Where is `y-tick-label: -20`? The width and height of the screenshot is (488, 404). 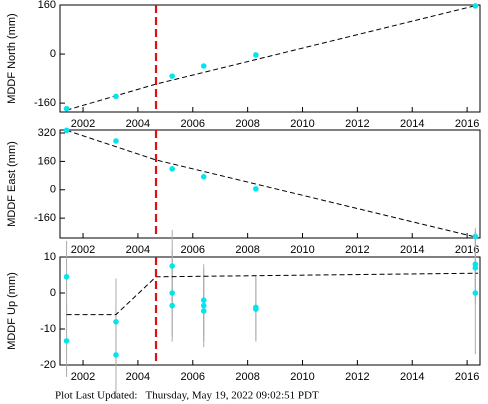
y-tick-label: -20 is located at coordinates (48, 365).